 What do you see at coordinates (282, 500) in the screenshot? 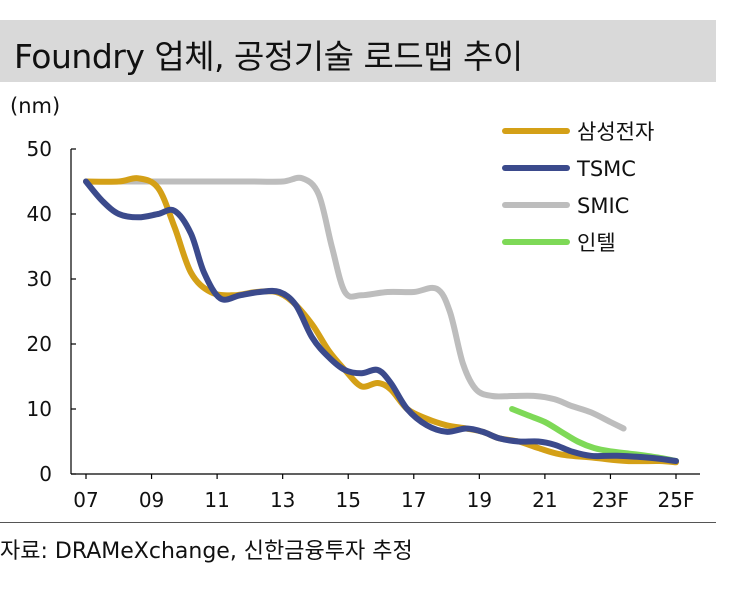
I see `x-tick-label: 13` at bounding box center [282, 500].